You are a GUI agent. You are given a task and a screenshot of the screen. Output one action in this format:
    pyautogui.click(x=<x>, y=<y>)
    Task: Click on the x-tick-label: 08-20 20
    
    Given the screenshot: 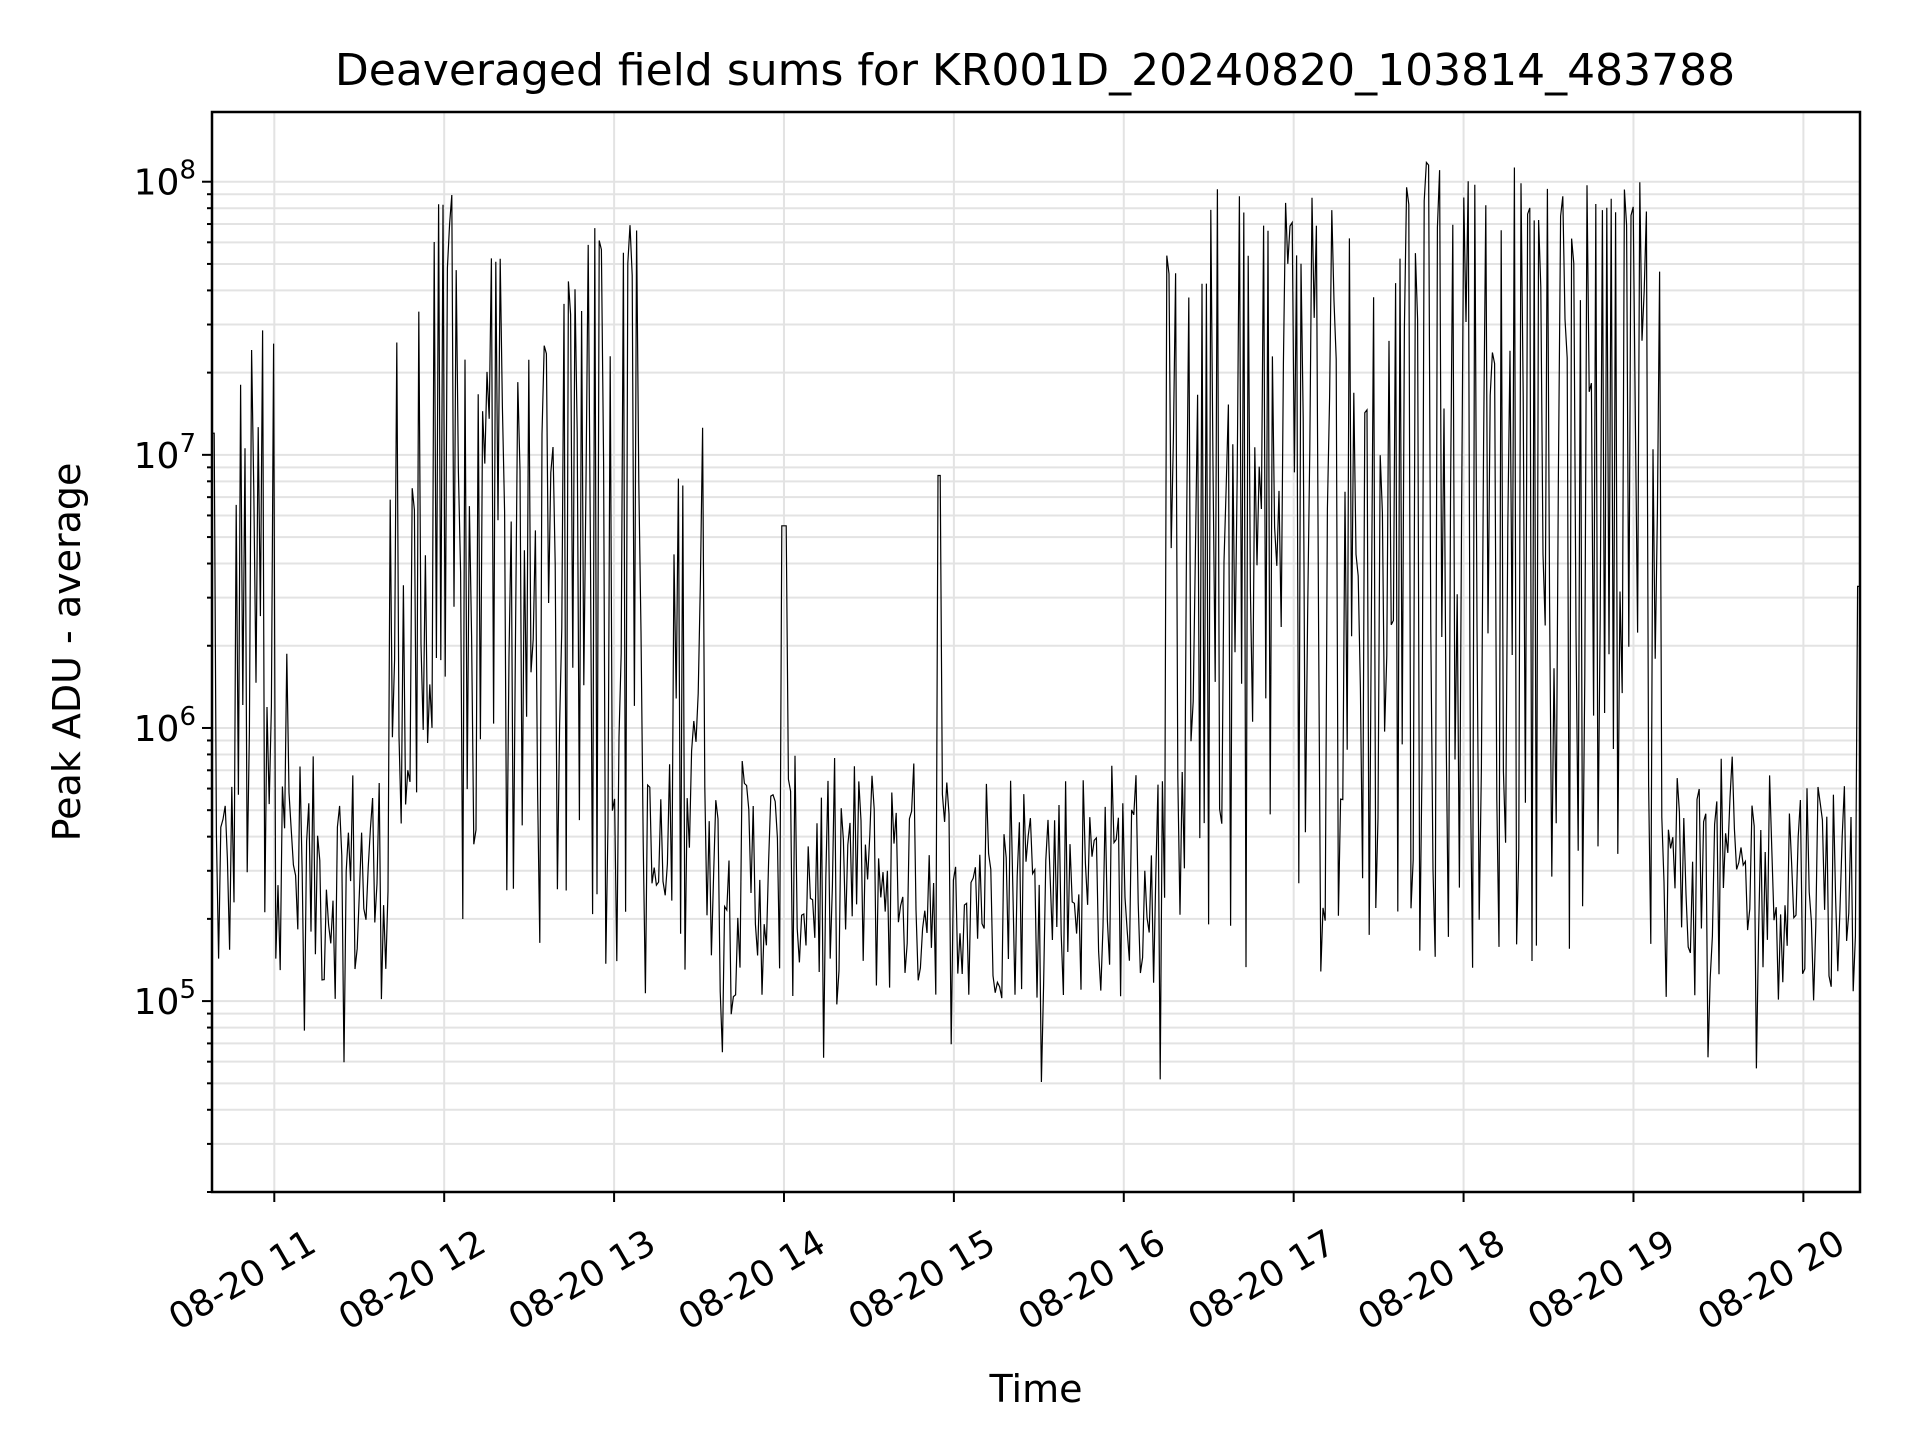 What is the action you would take?
    pyautogui.click(x=1771, y=1280)
    